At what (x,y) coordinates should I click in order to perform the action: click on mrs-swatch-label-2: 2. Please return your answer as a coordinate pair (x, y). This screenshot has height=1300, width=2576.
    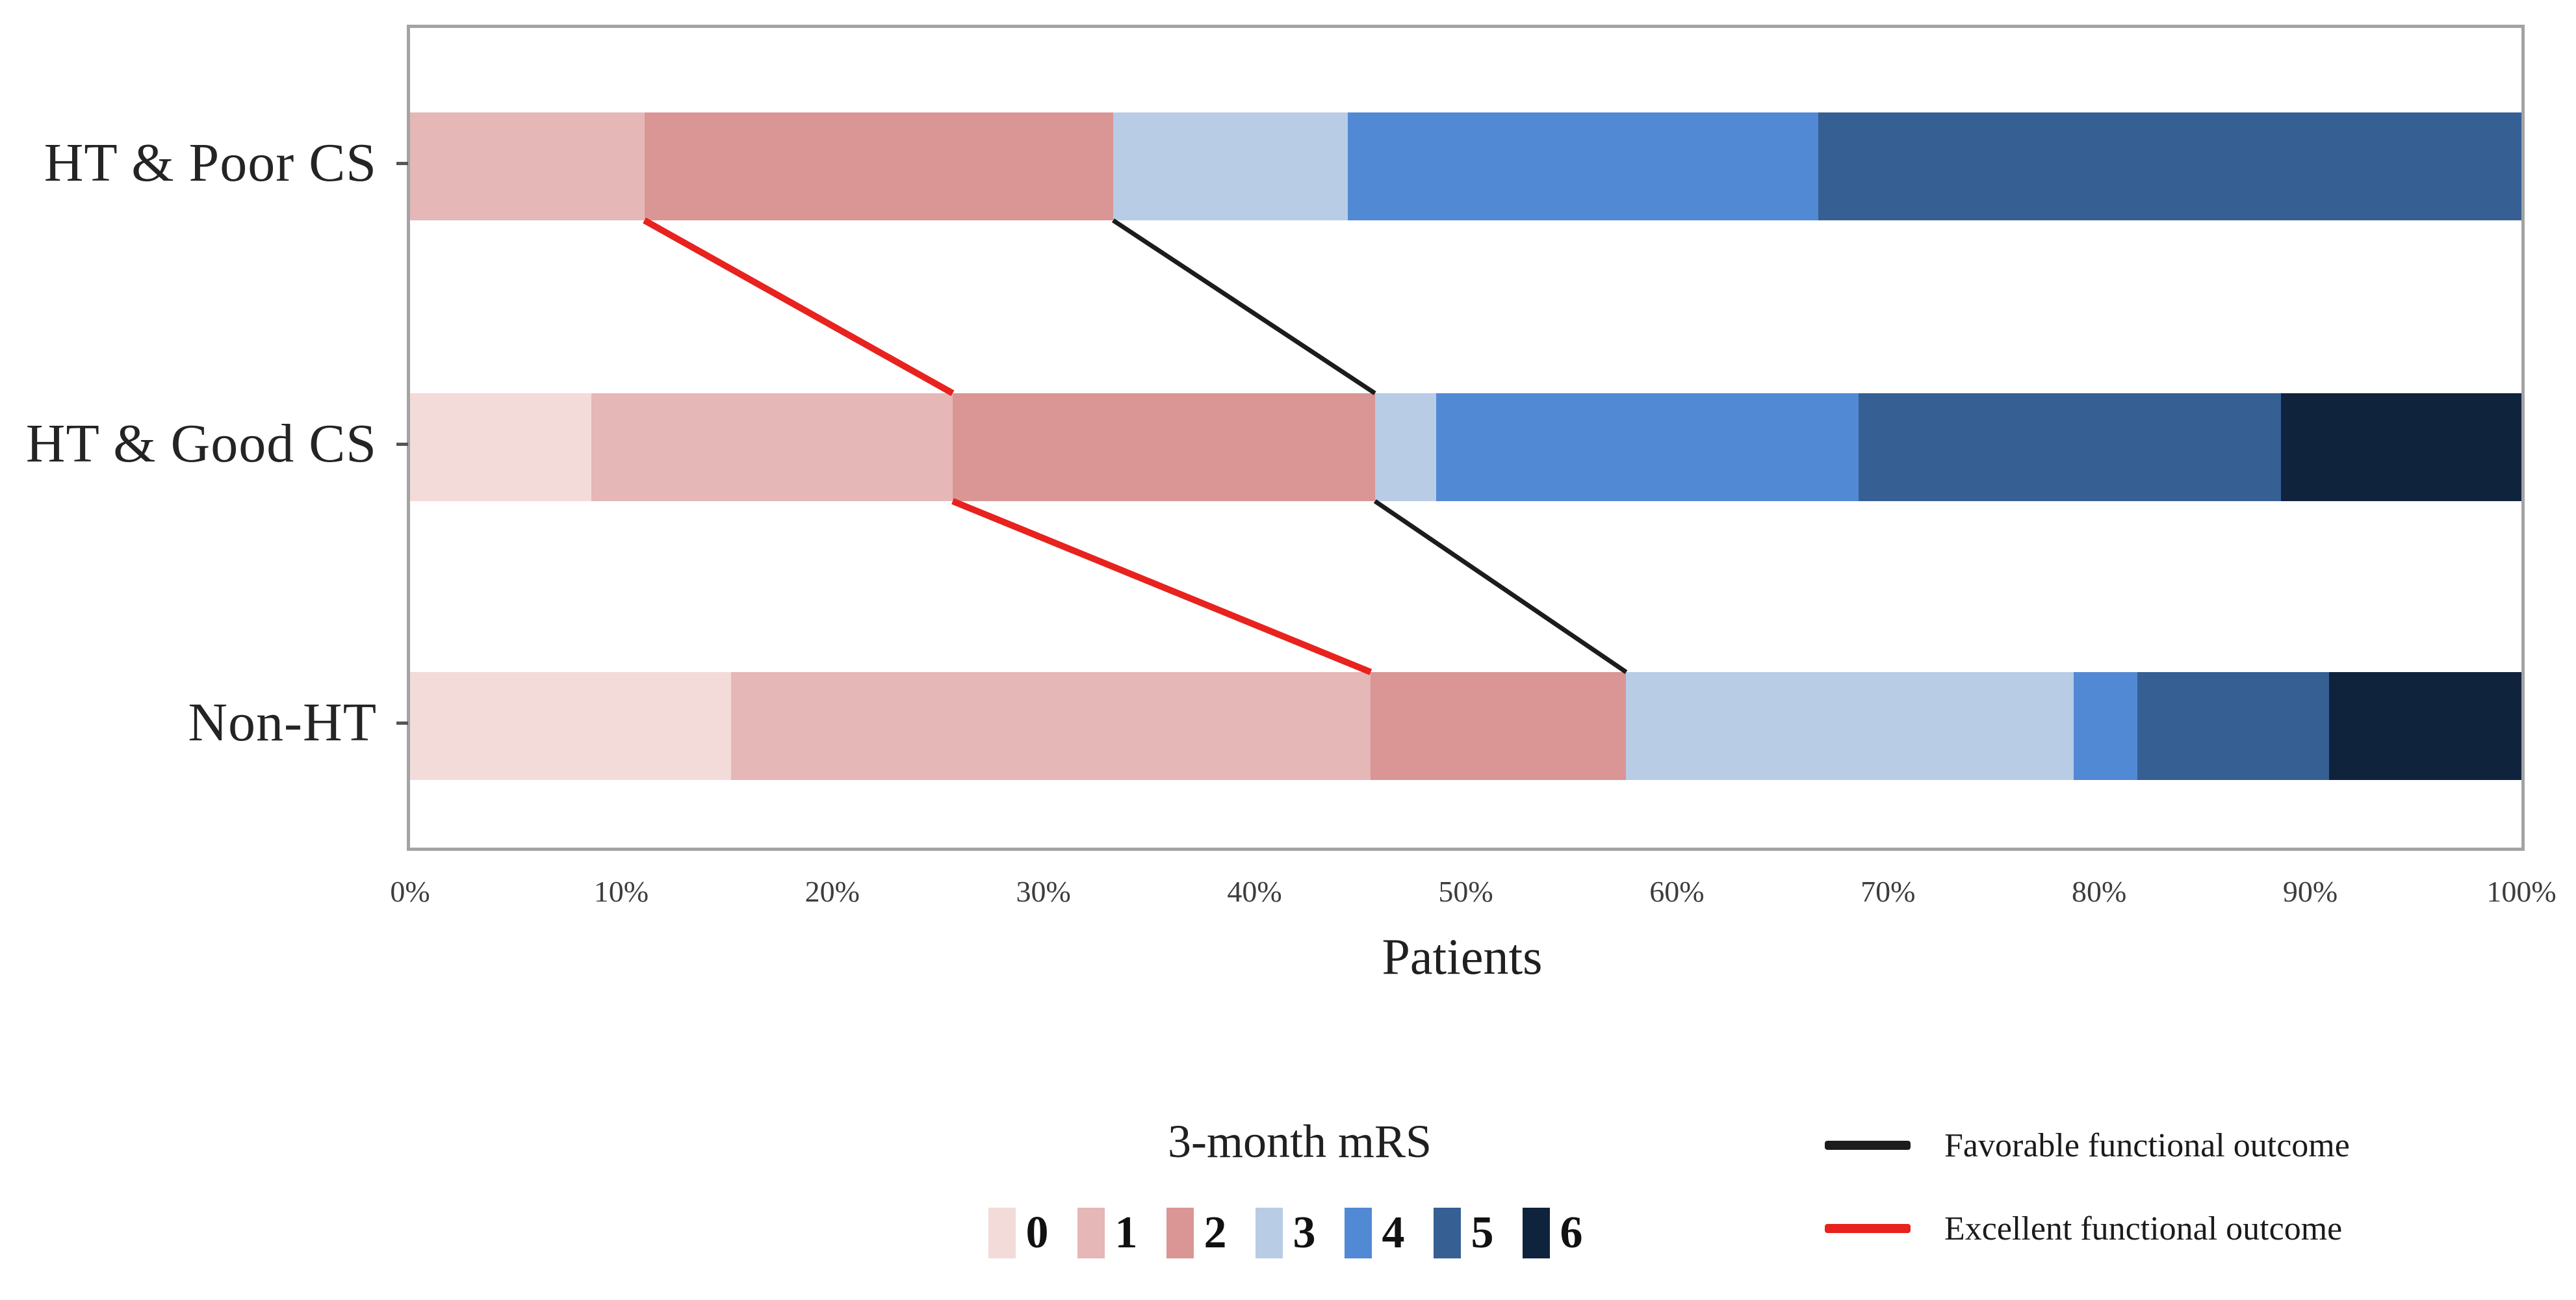
    Looking at the image, I should click on (1215, 1233).